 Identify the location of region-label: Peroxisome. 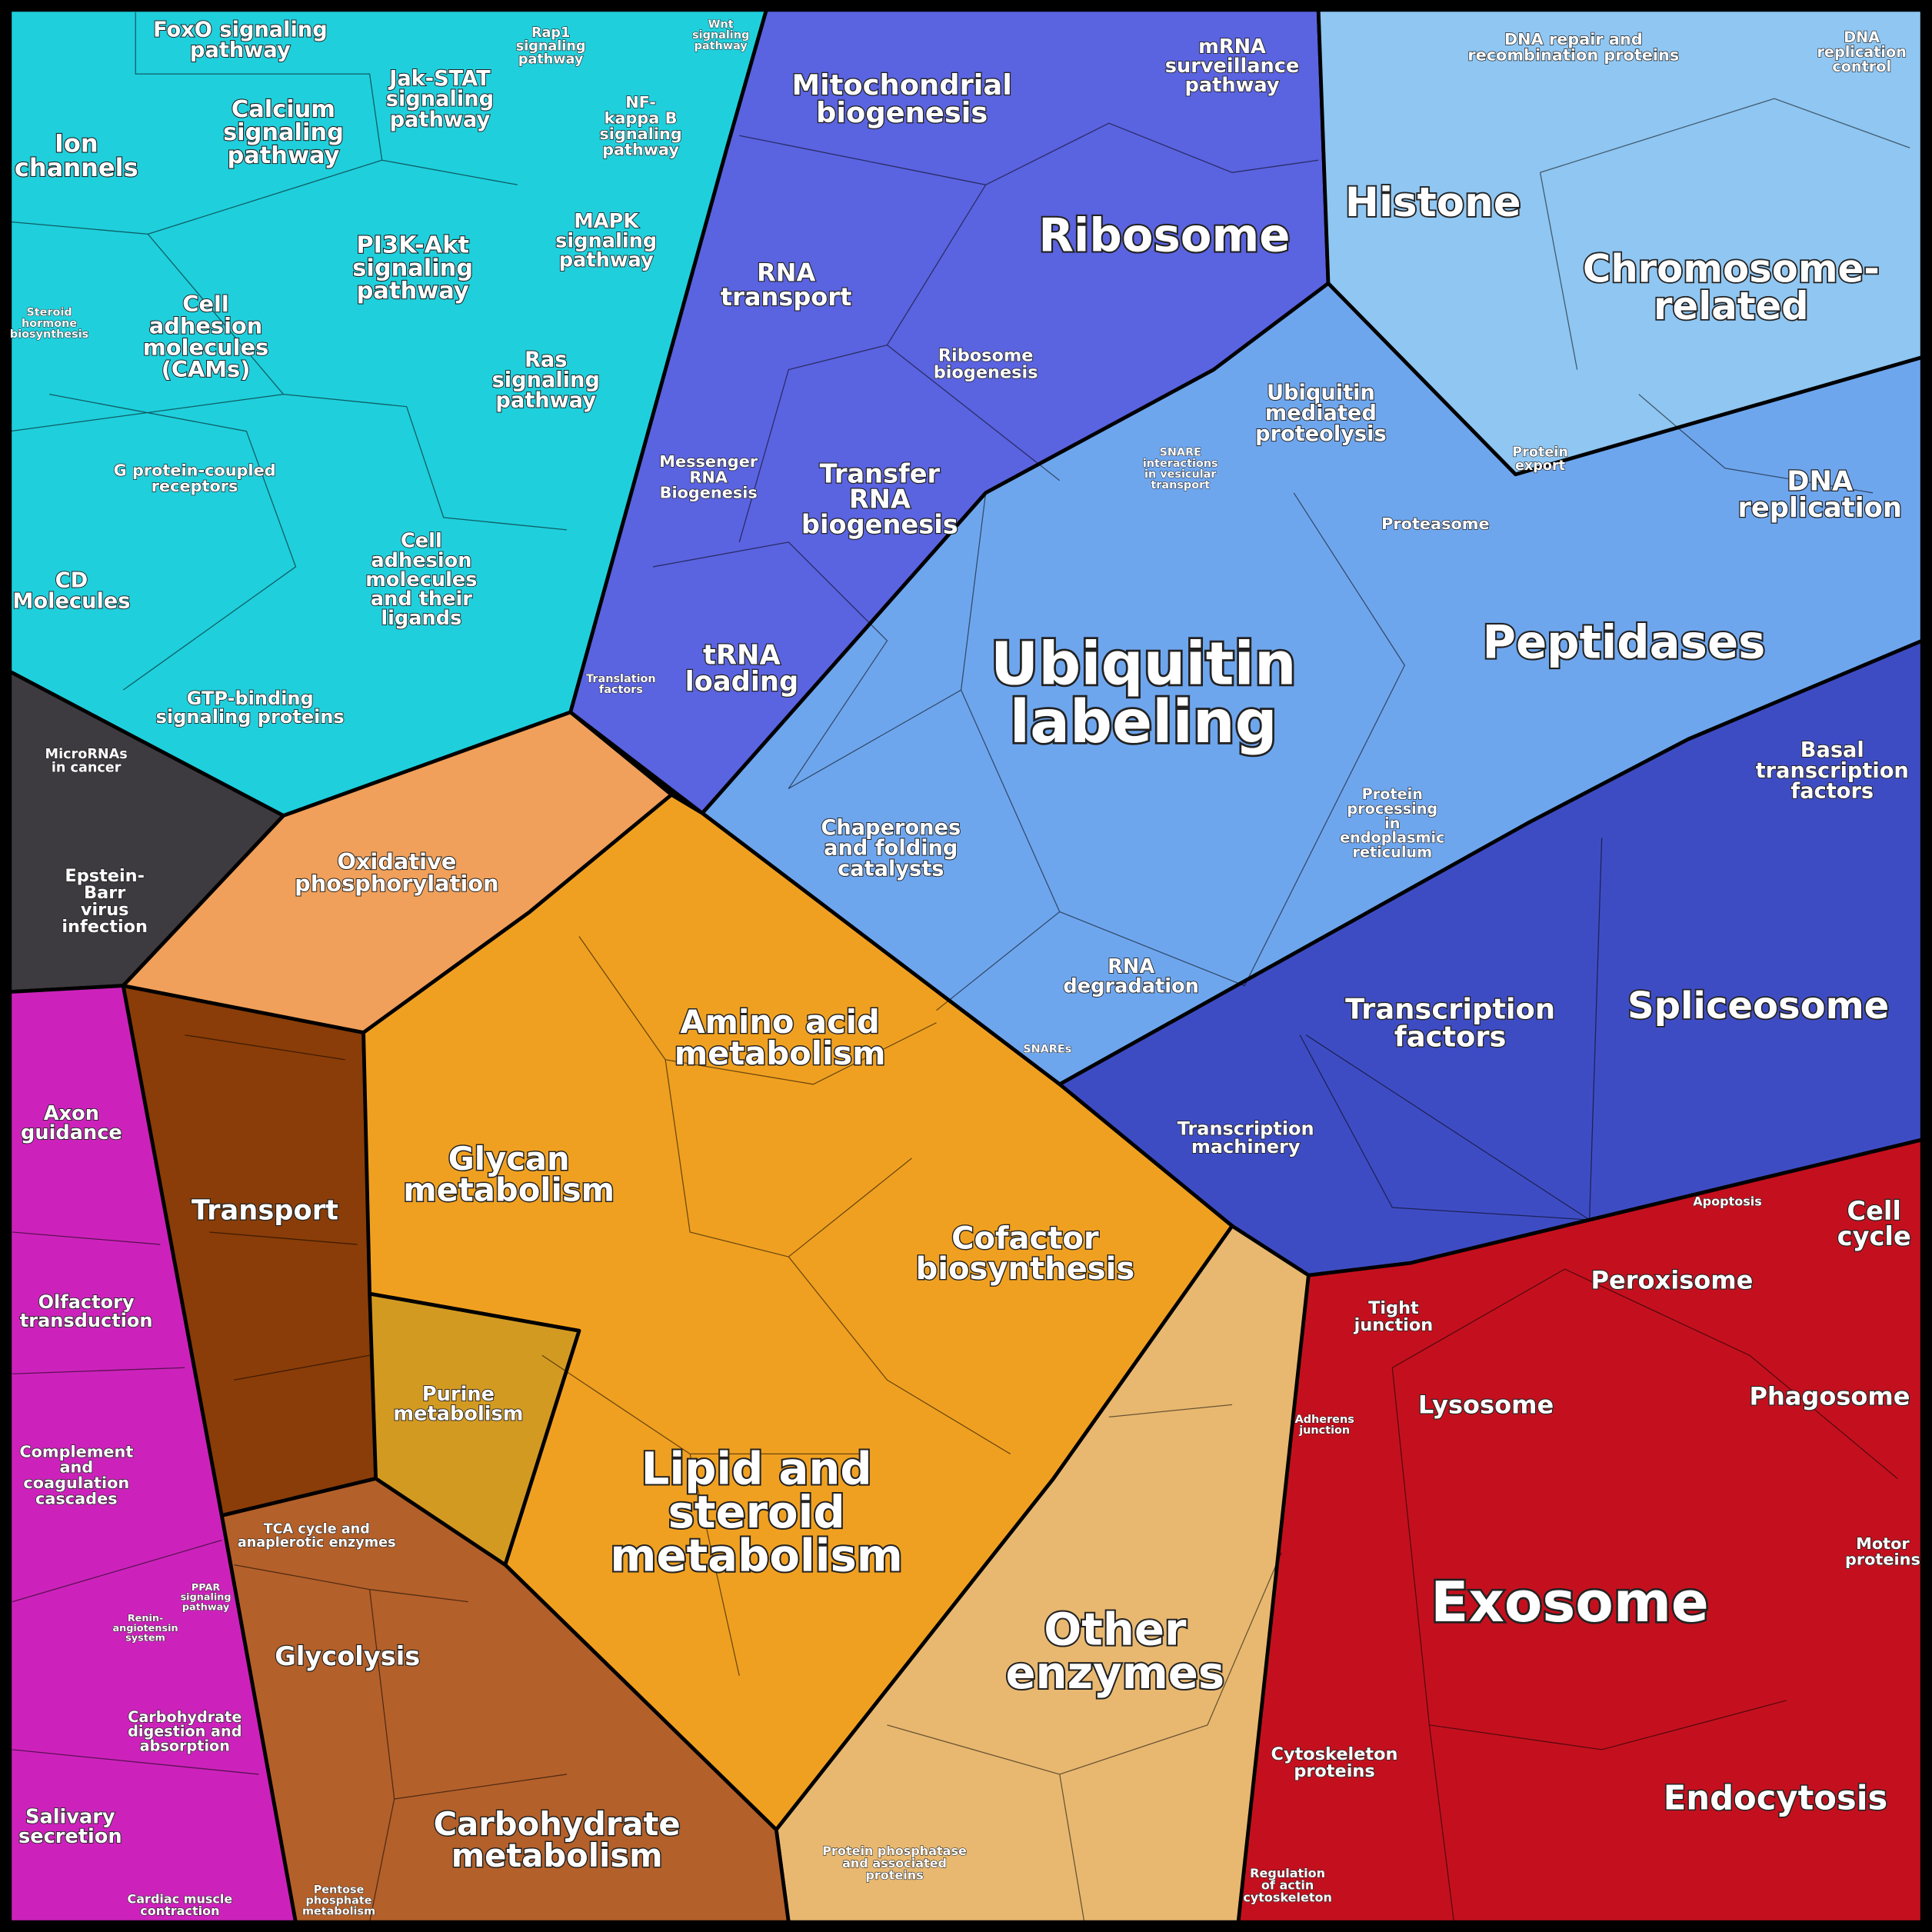
(1672, 1280).